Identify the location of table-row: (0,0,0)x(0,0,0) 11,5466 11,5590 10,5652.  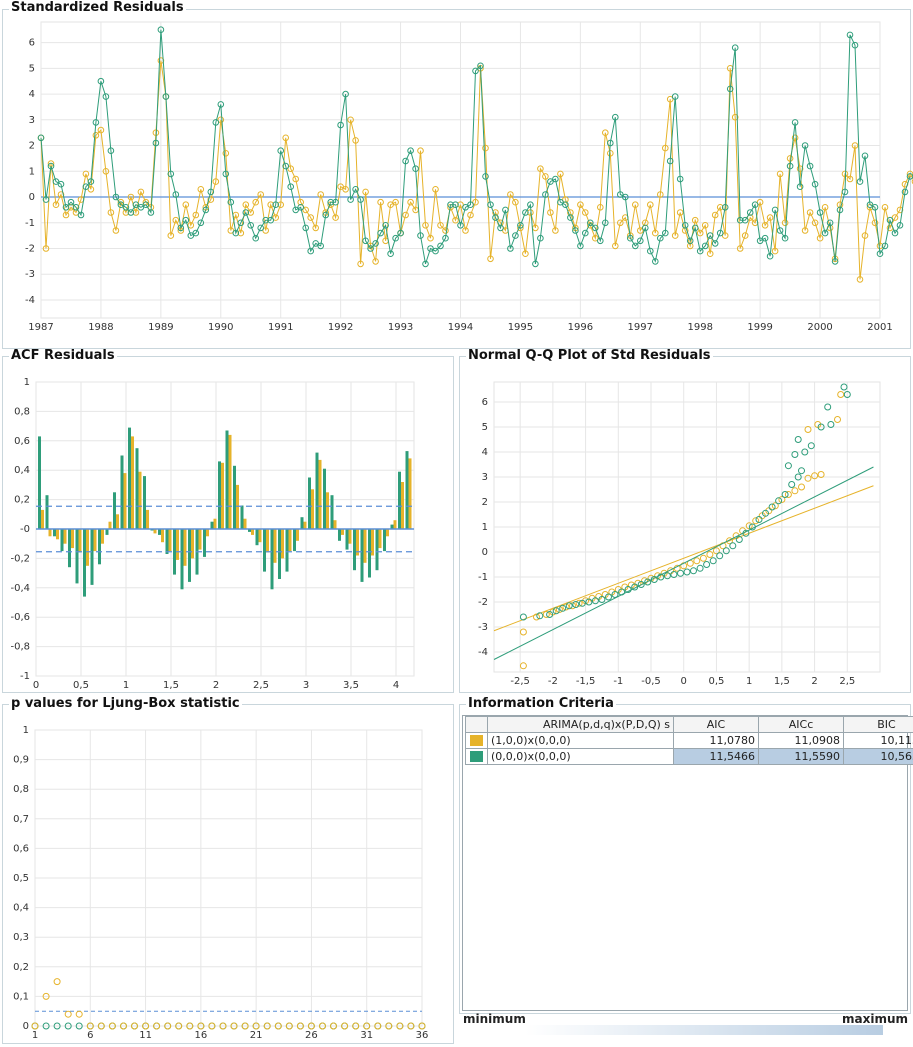
(689, 756).